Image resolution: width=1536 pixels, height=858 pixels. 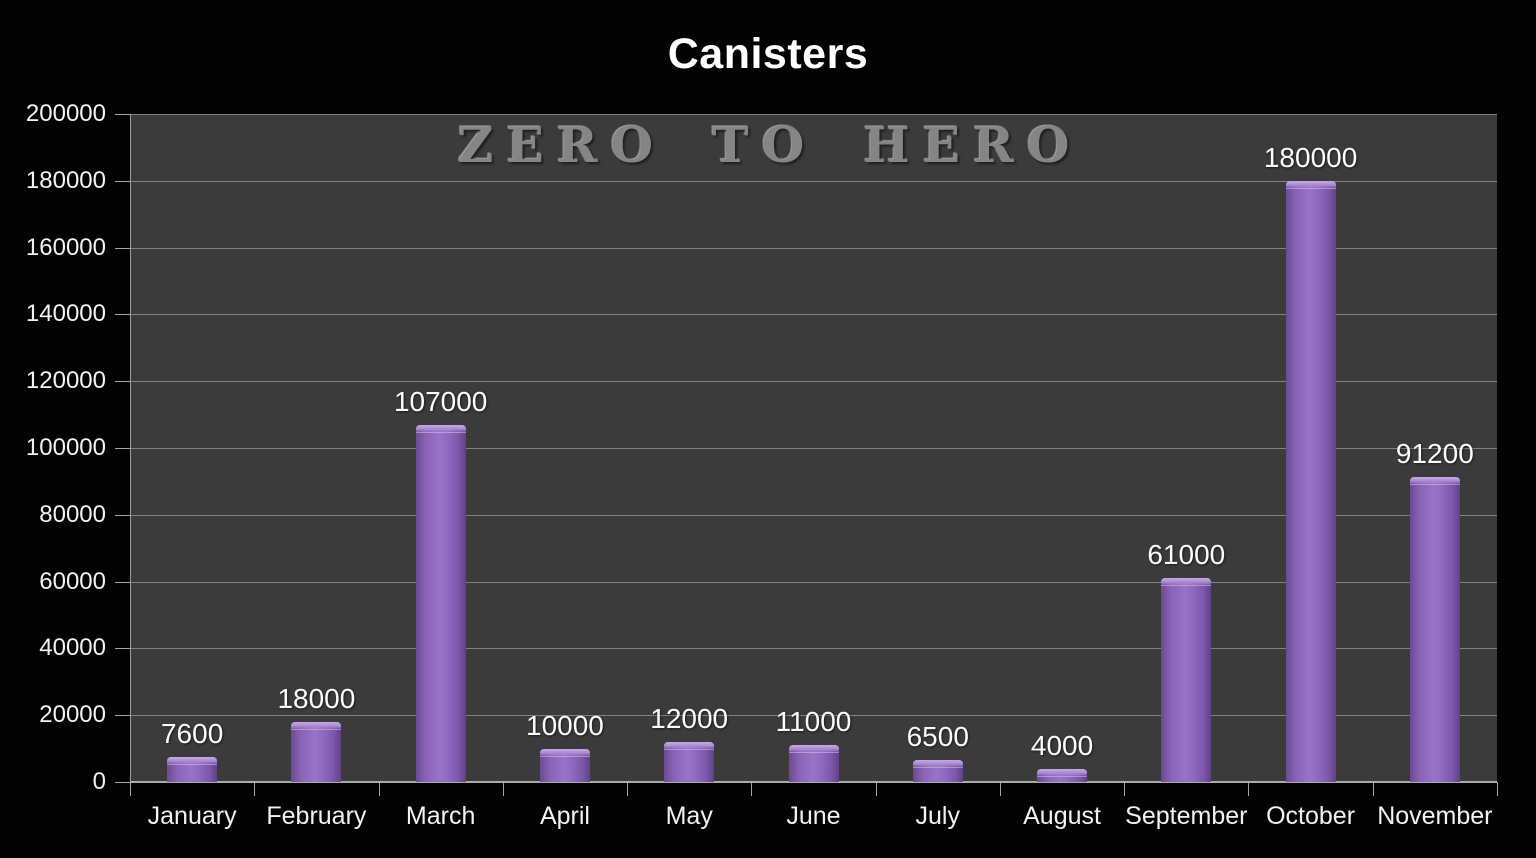 I want to click on bar-value-label: 91200, so click(x=1434, y=454).